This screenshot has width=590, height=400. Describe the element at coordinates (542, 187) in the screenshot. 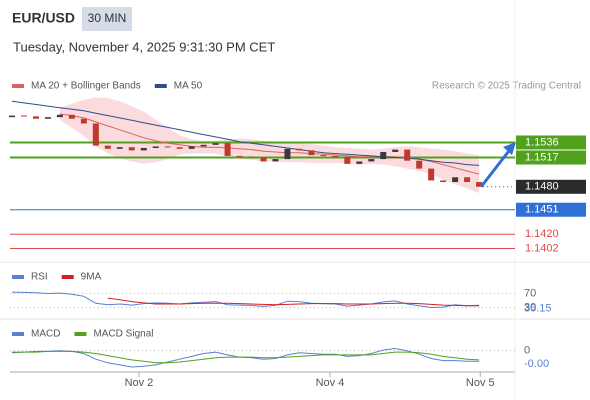

I see `last-price-label: 1.1480` at that location.